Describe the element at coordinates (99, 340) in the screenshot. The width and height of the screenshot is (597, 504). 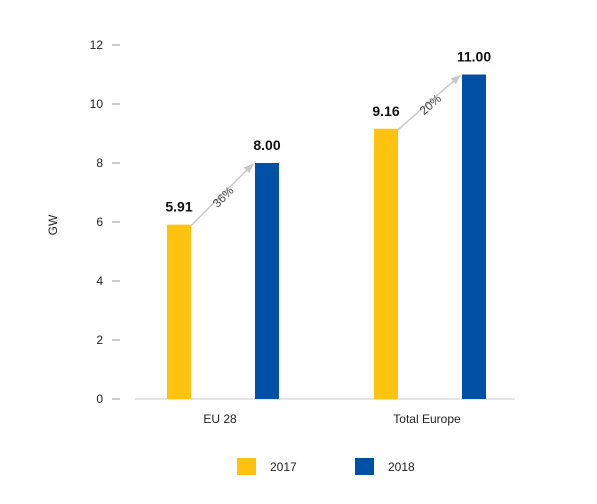
I see `y-tick-label: 2` at that location.